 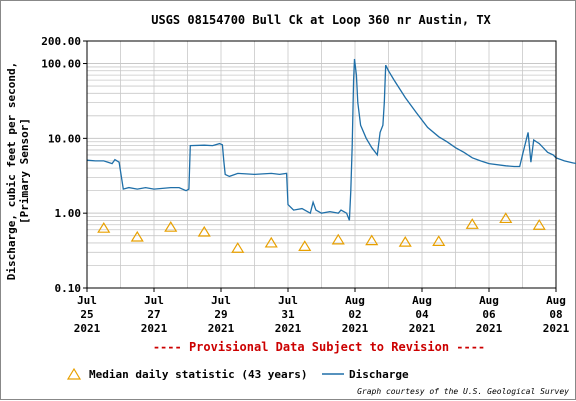 I want to click on x-tick-label: 08, so click(x=555, y=314).